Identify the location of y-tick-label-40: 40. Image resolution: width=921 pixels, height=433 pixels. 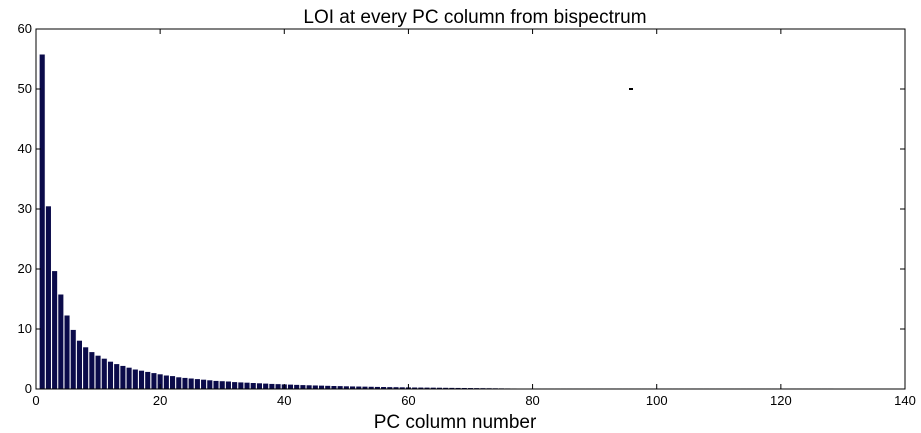
(25, 148).